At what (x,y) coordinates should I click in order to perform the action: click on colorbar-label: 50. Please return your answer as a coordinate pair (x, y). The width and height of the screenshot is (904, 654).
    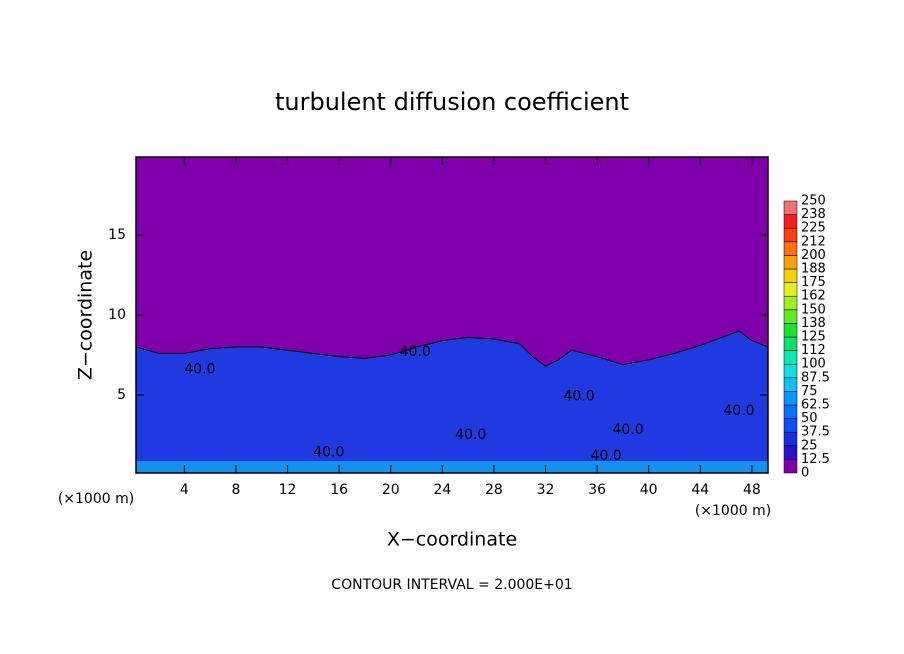
    Looking at the image, I should click on (809, 418).